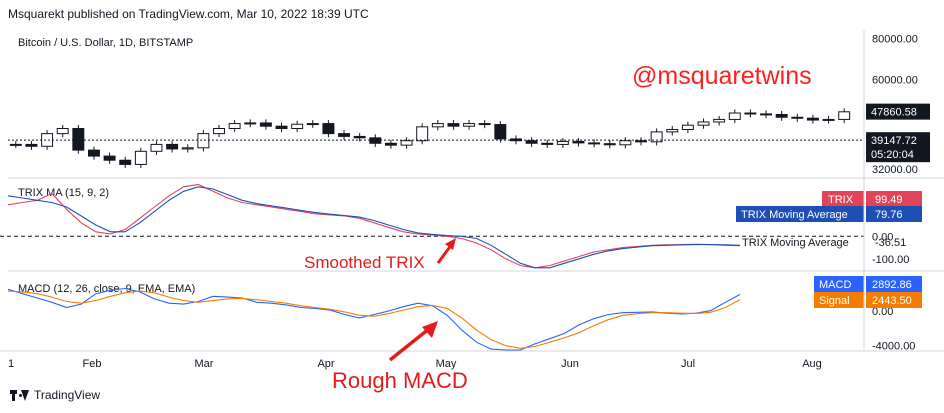 Image resolution: width=944 pixels, height=413 pixels. What do you see at coordinates (19, 395) in the screenshot?
I see `tradingview-logo-icon` at bounding box center [19, 395].